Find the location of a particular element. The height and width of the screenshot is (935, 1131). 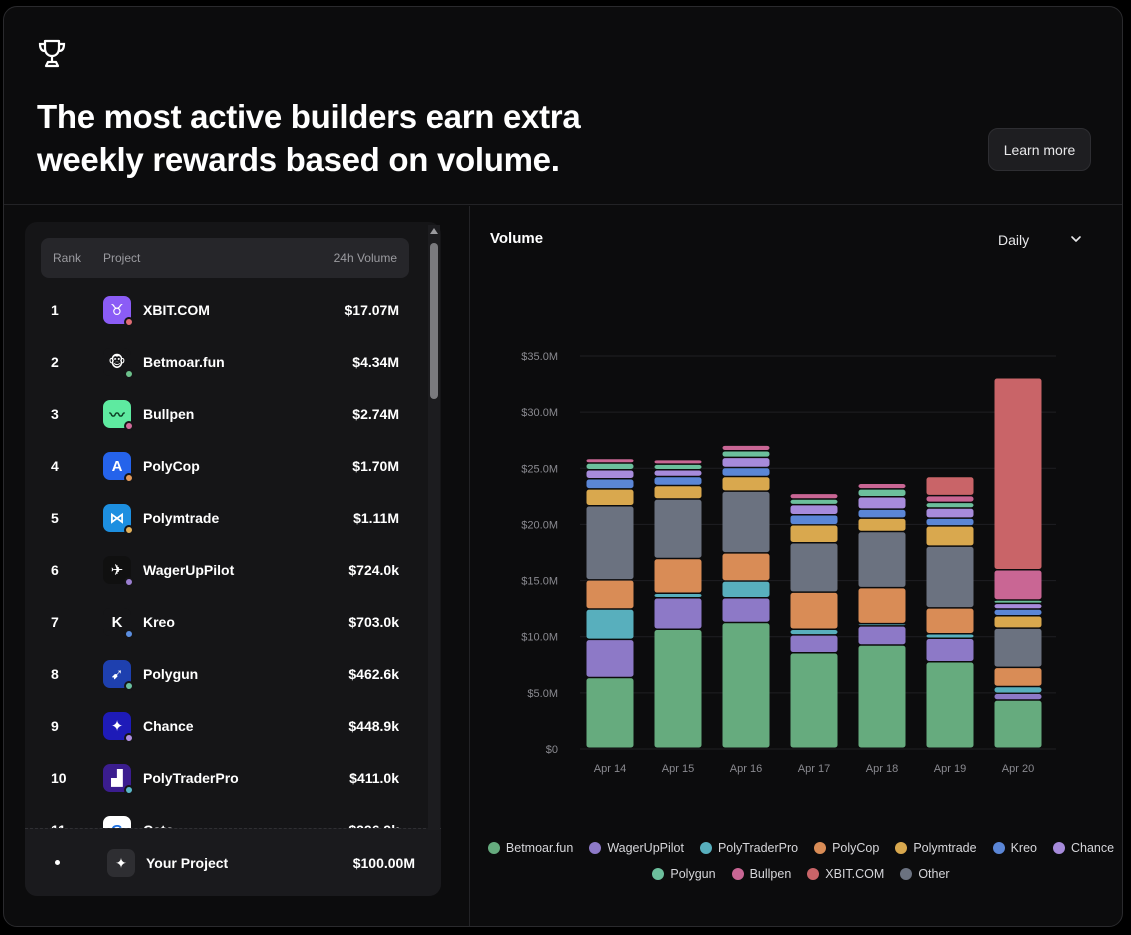

legend-item: PolyTraderPro is located at coordinates (748, 848).